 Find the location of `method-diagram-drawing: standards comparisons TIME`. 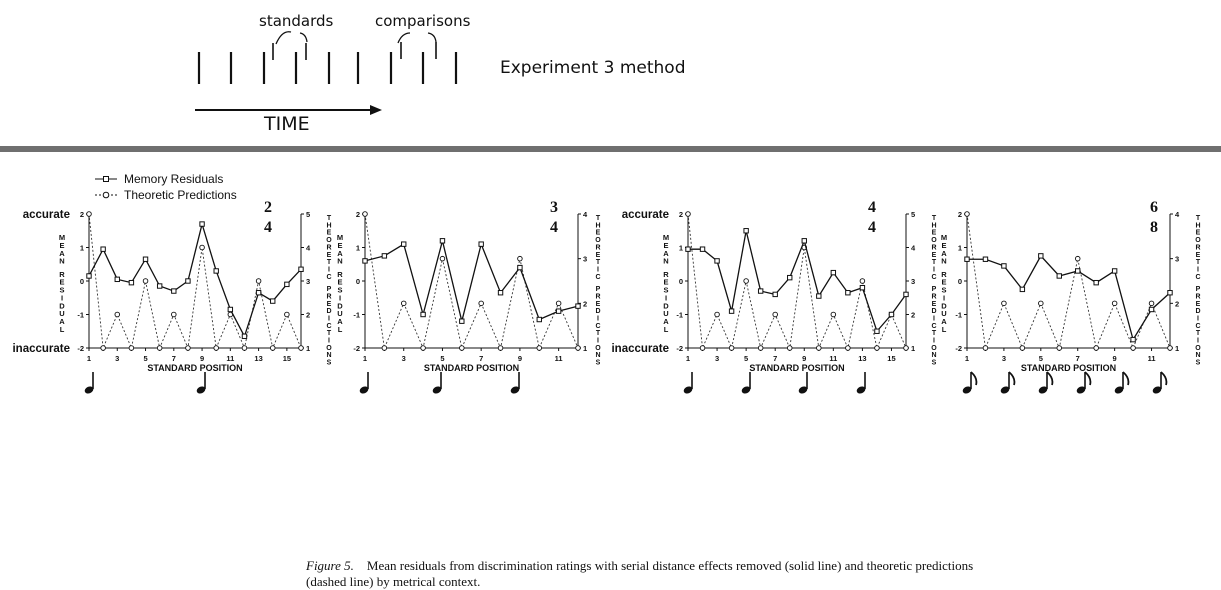

method-diagram-drawing: standards comparisons TIME is located at coordinates (333, 73).